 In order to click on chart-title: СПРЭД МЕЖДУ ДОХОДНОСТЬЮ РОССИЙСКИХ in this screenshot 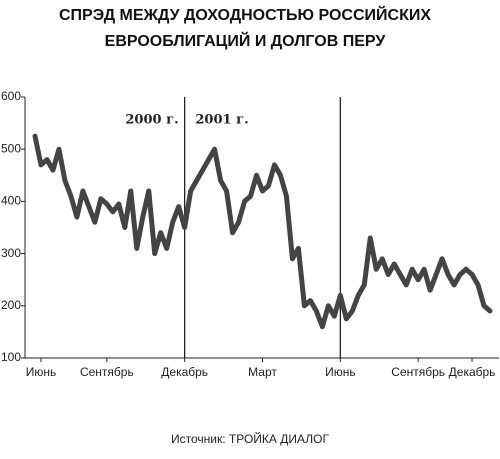, I will do `click(245, 14)`.